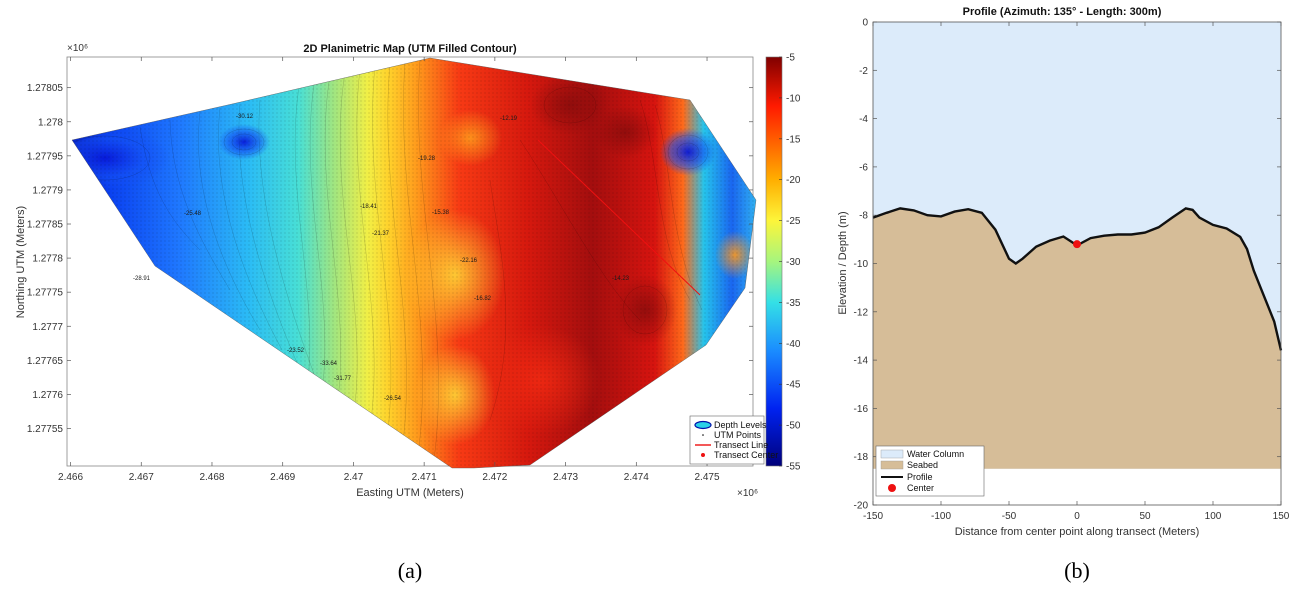  What do you see at coordinates (1077, 570) in the screenshot?
I see `panel-label-b: (b)` at bounding box center [1077, 570].